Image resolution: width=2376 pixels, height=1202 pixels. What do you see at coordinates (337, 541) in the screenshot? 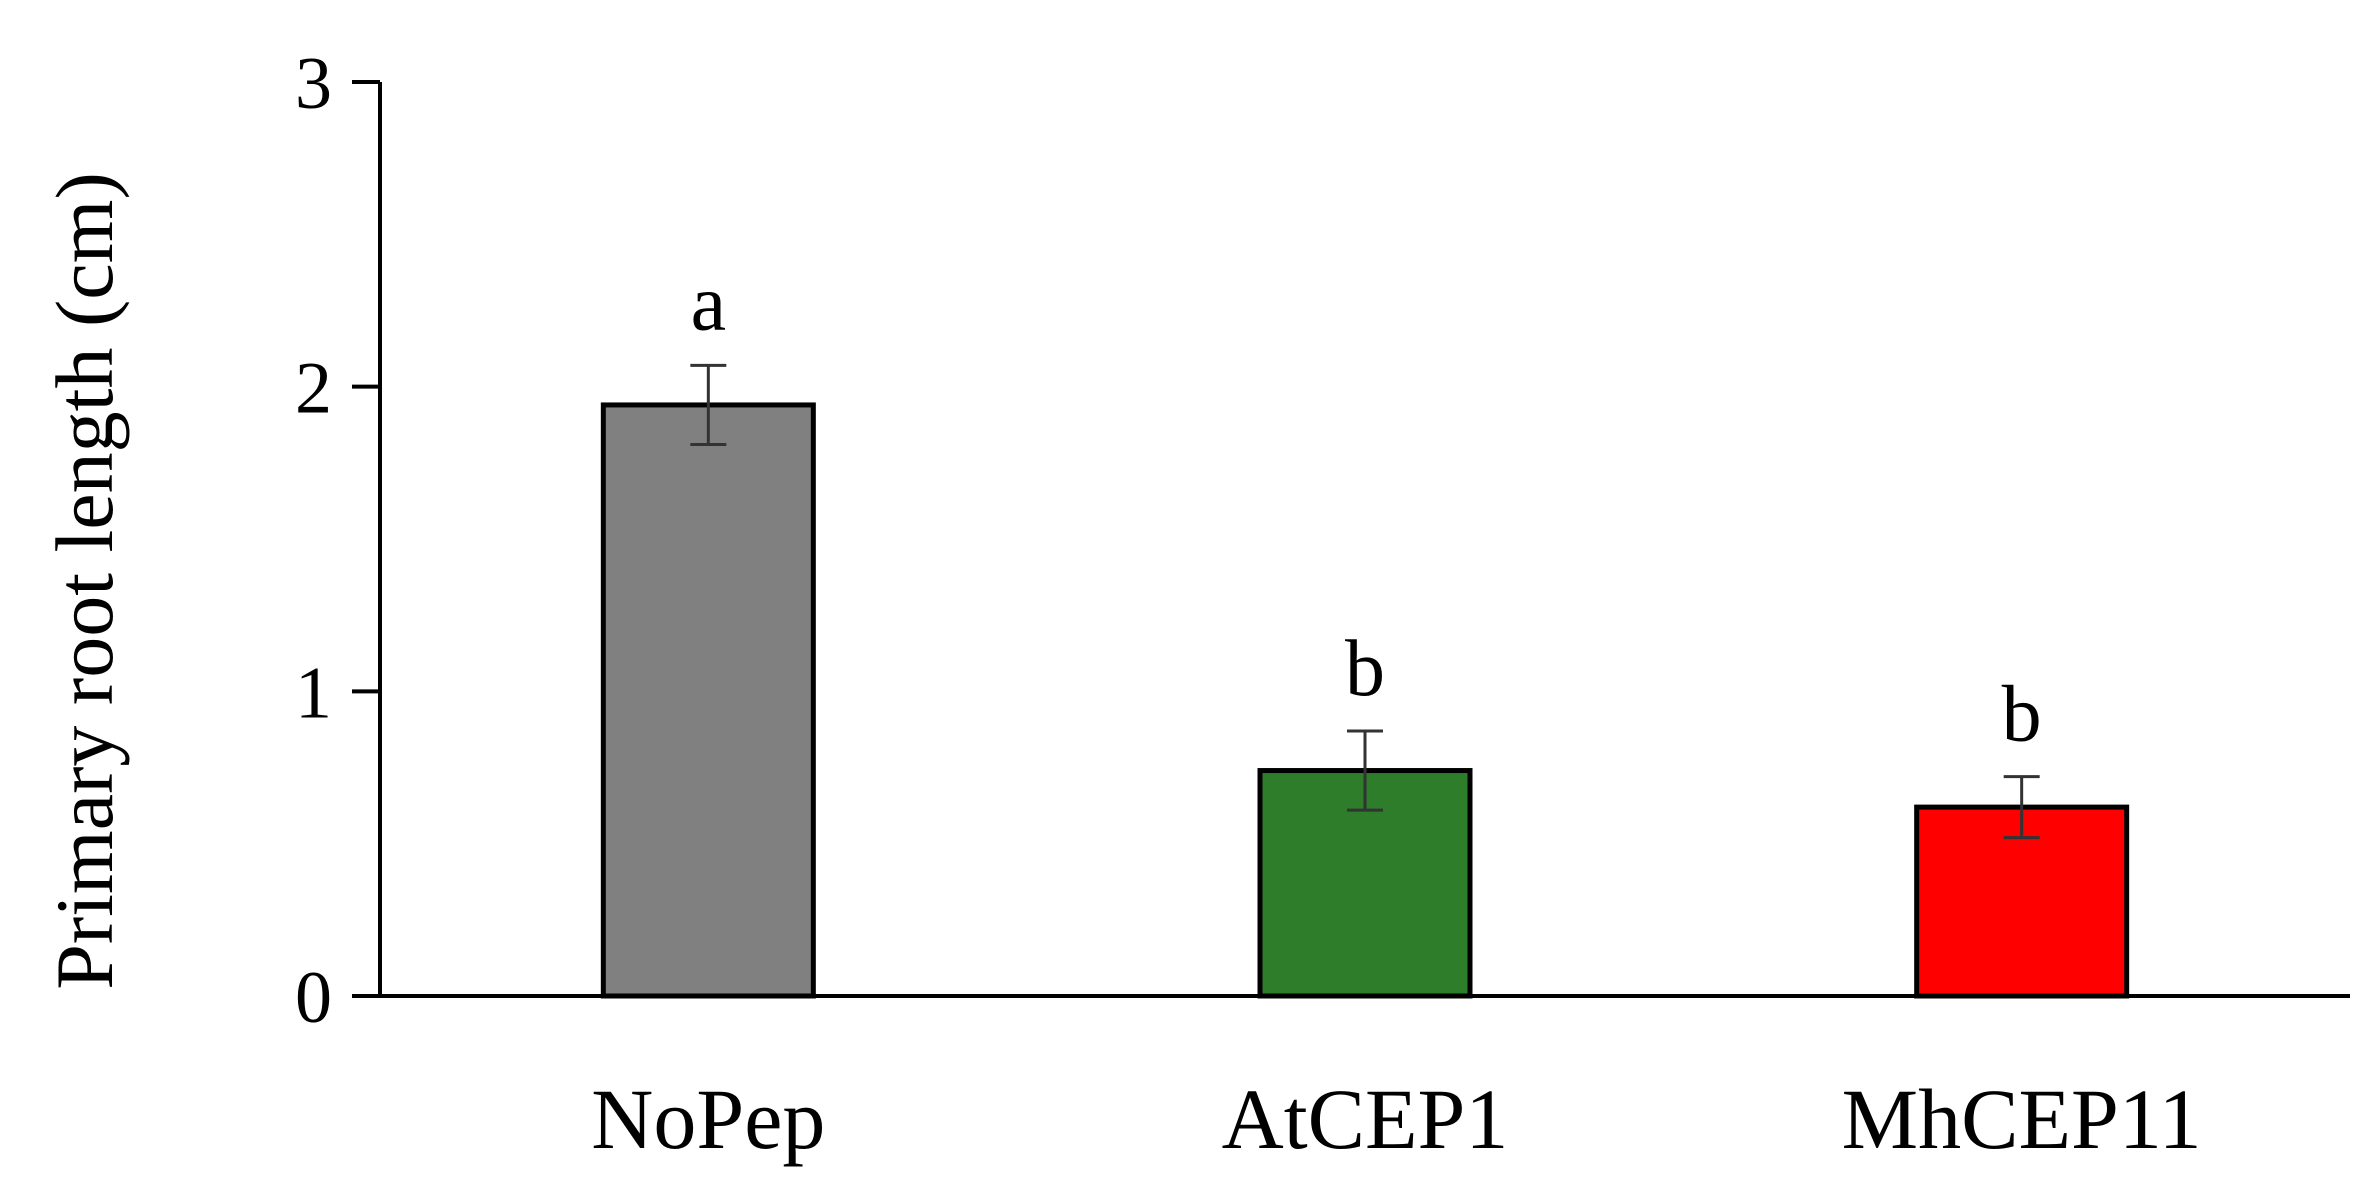
I see `y-ticks-layer: 0 1 2 3` at bounding box center [337, 541].